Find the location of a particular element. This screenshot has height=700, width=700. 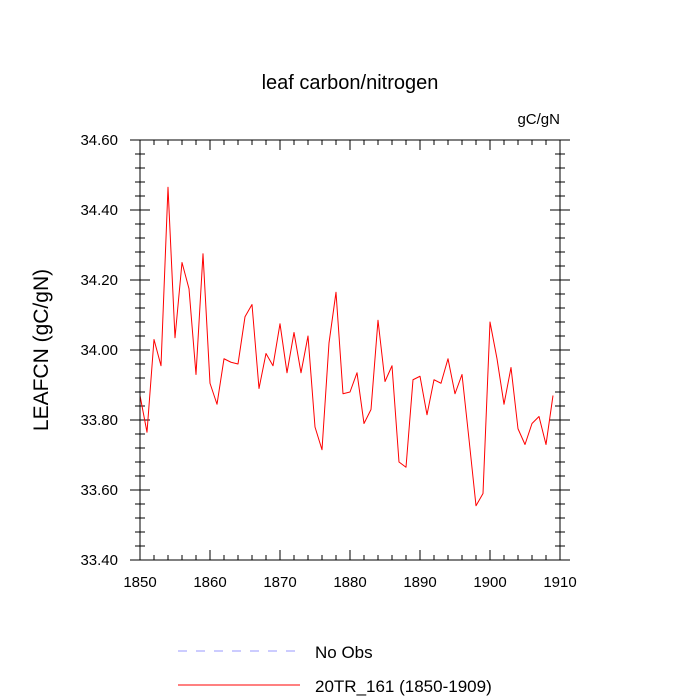

x-tick-label: 1910 is located at coordinates (559, 582).